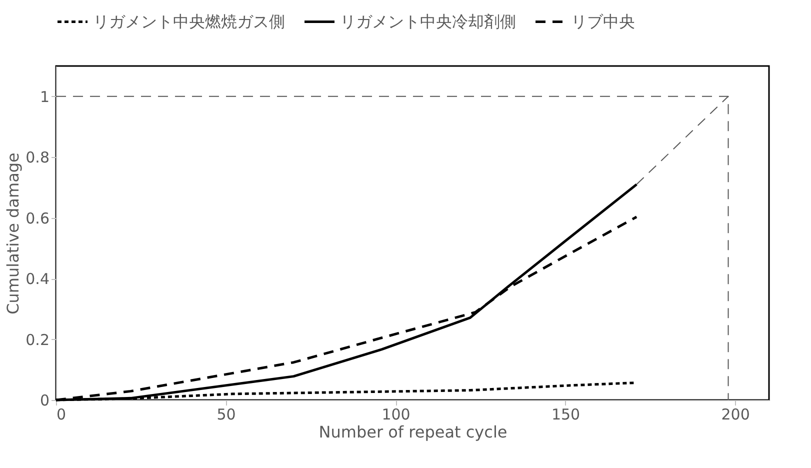 The height and width of the screenshot is (468, 811). I want to click on legend-label: リガメント中央冷却剤側, so click(428, 21).